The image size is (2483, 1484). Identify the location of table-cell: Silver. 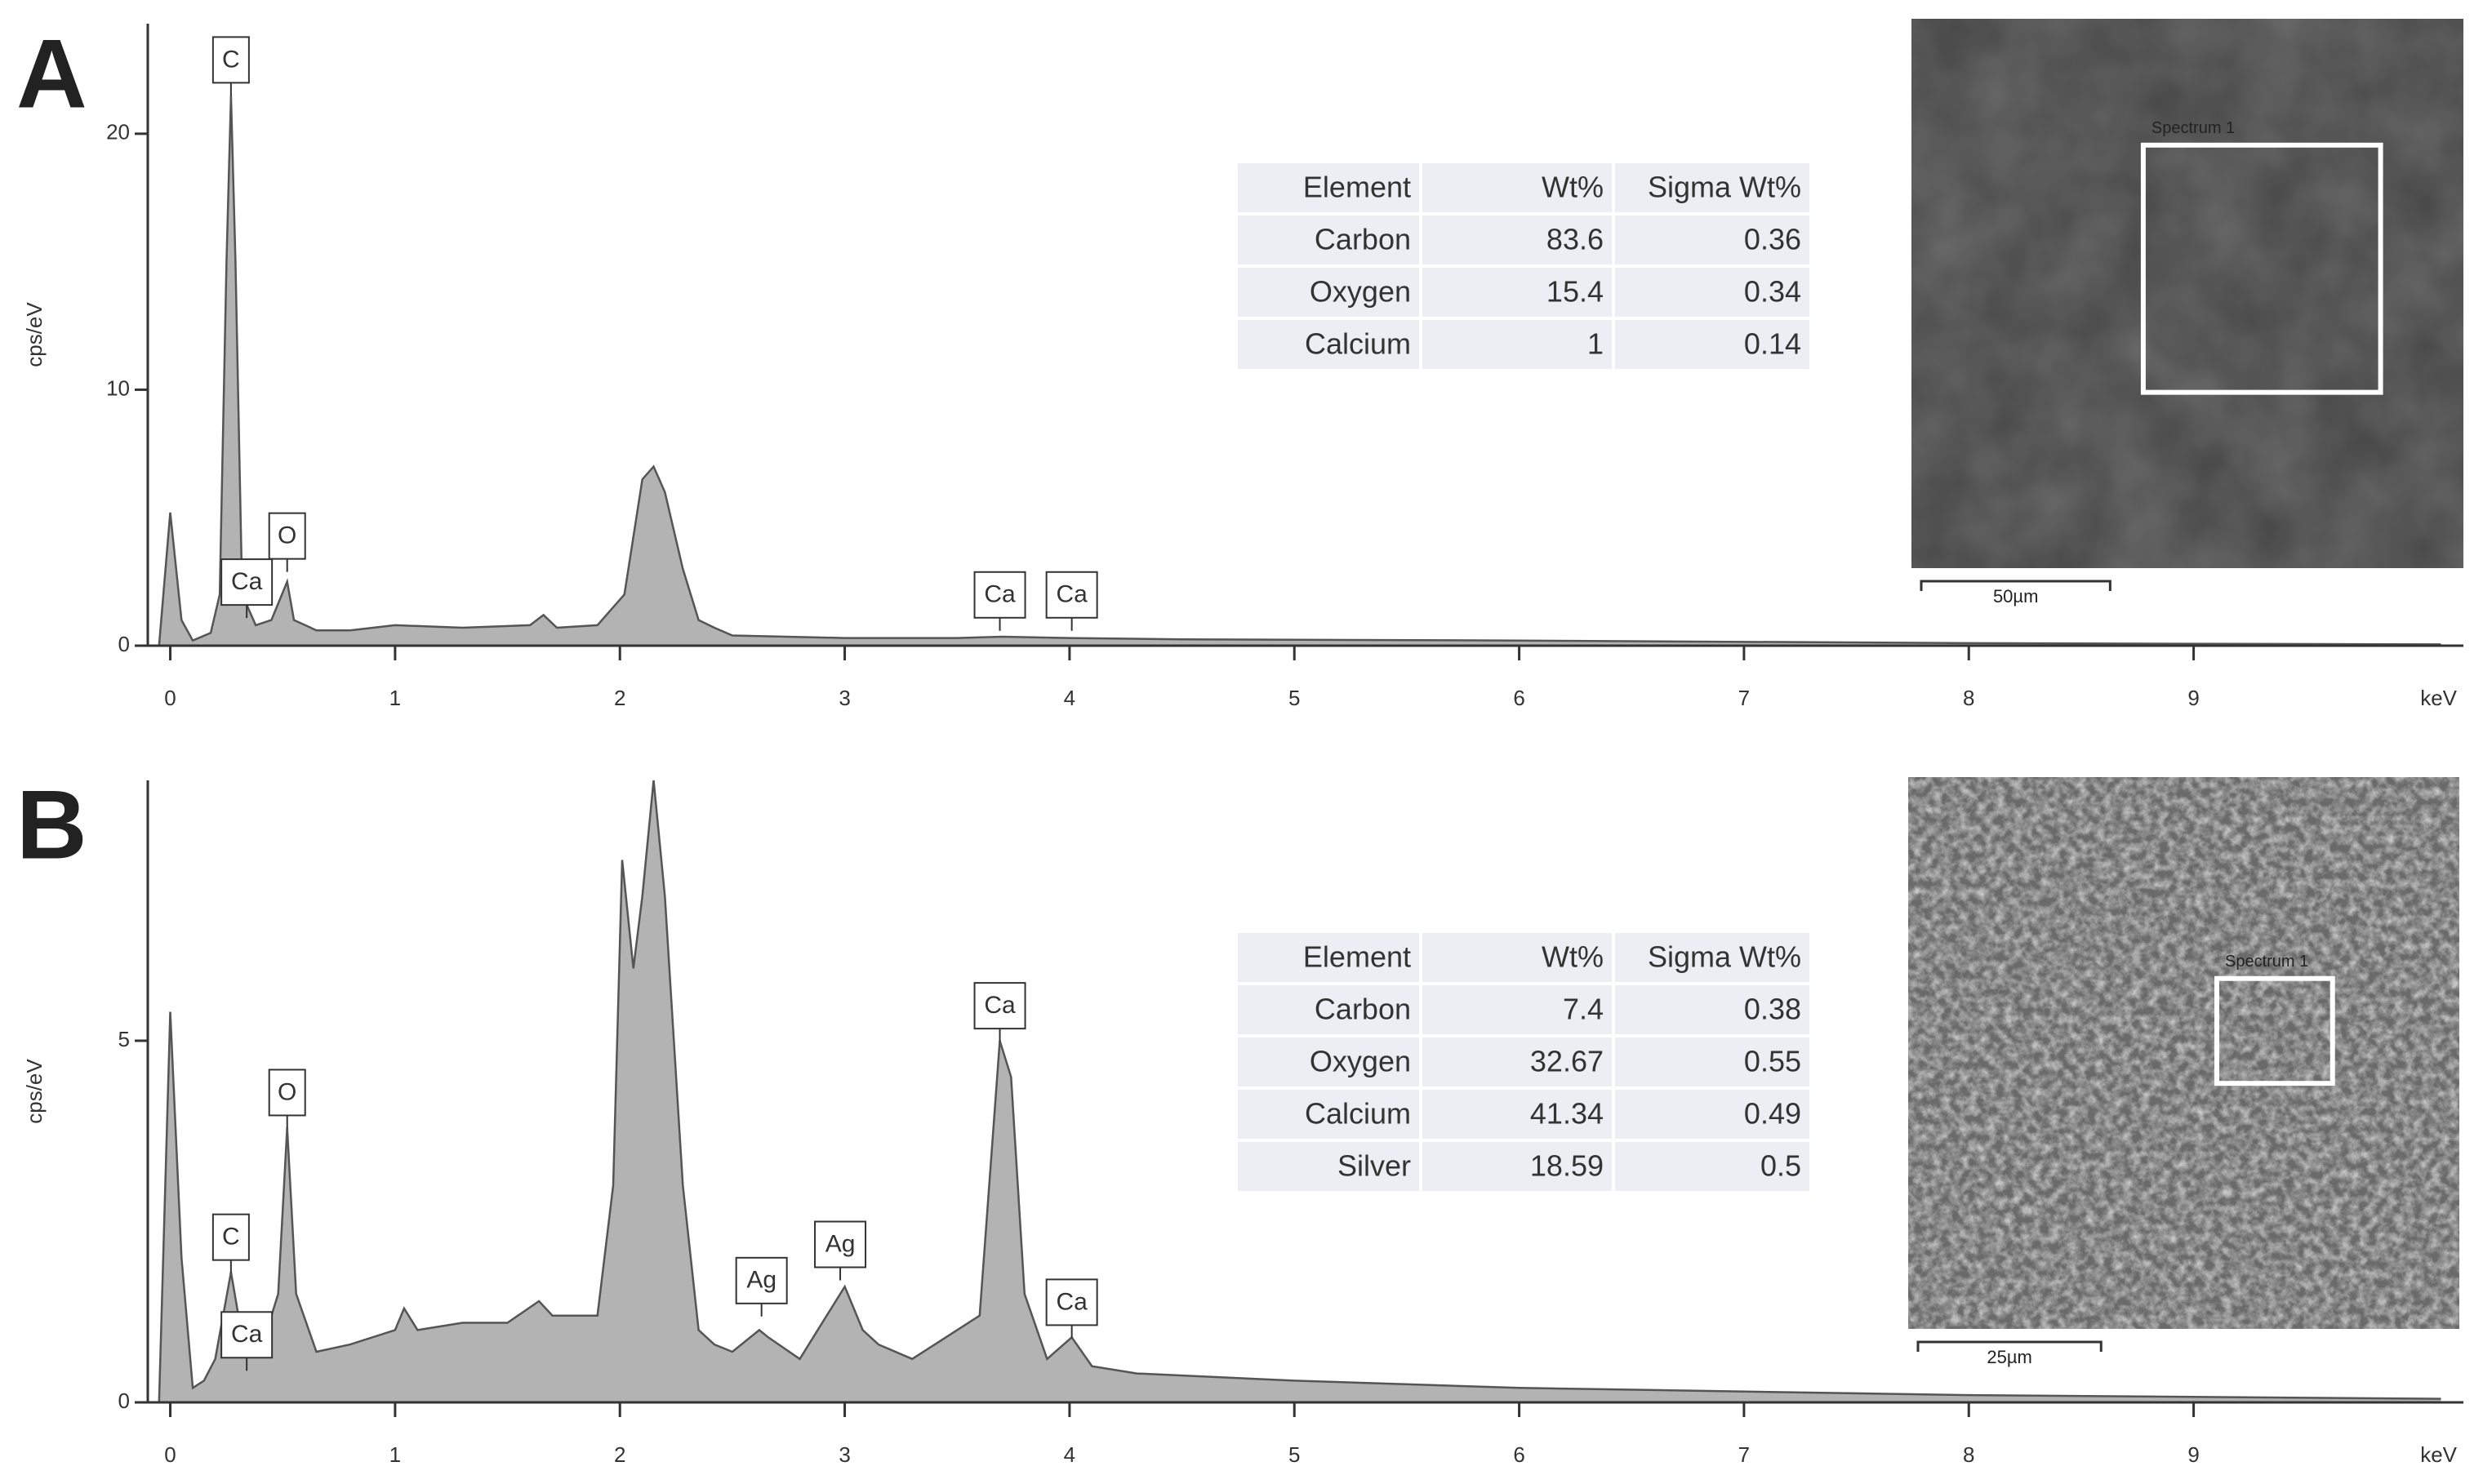
(1374, 1166).